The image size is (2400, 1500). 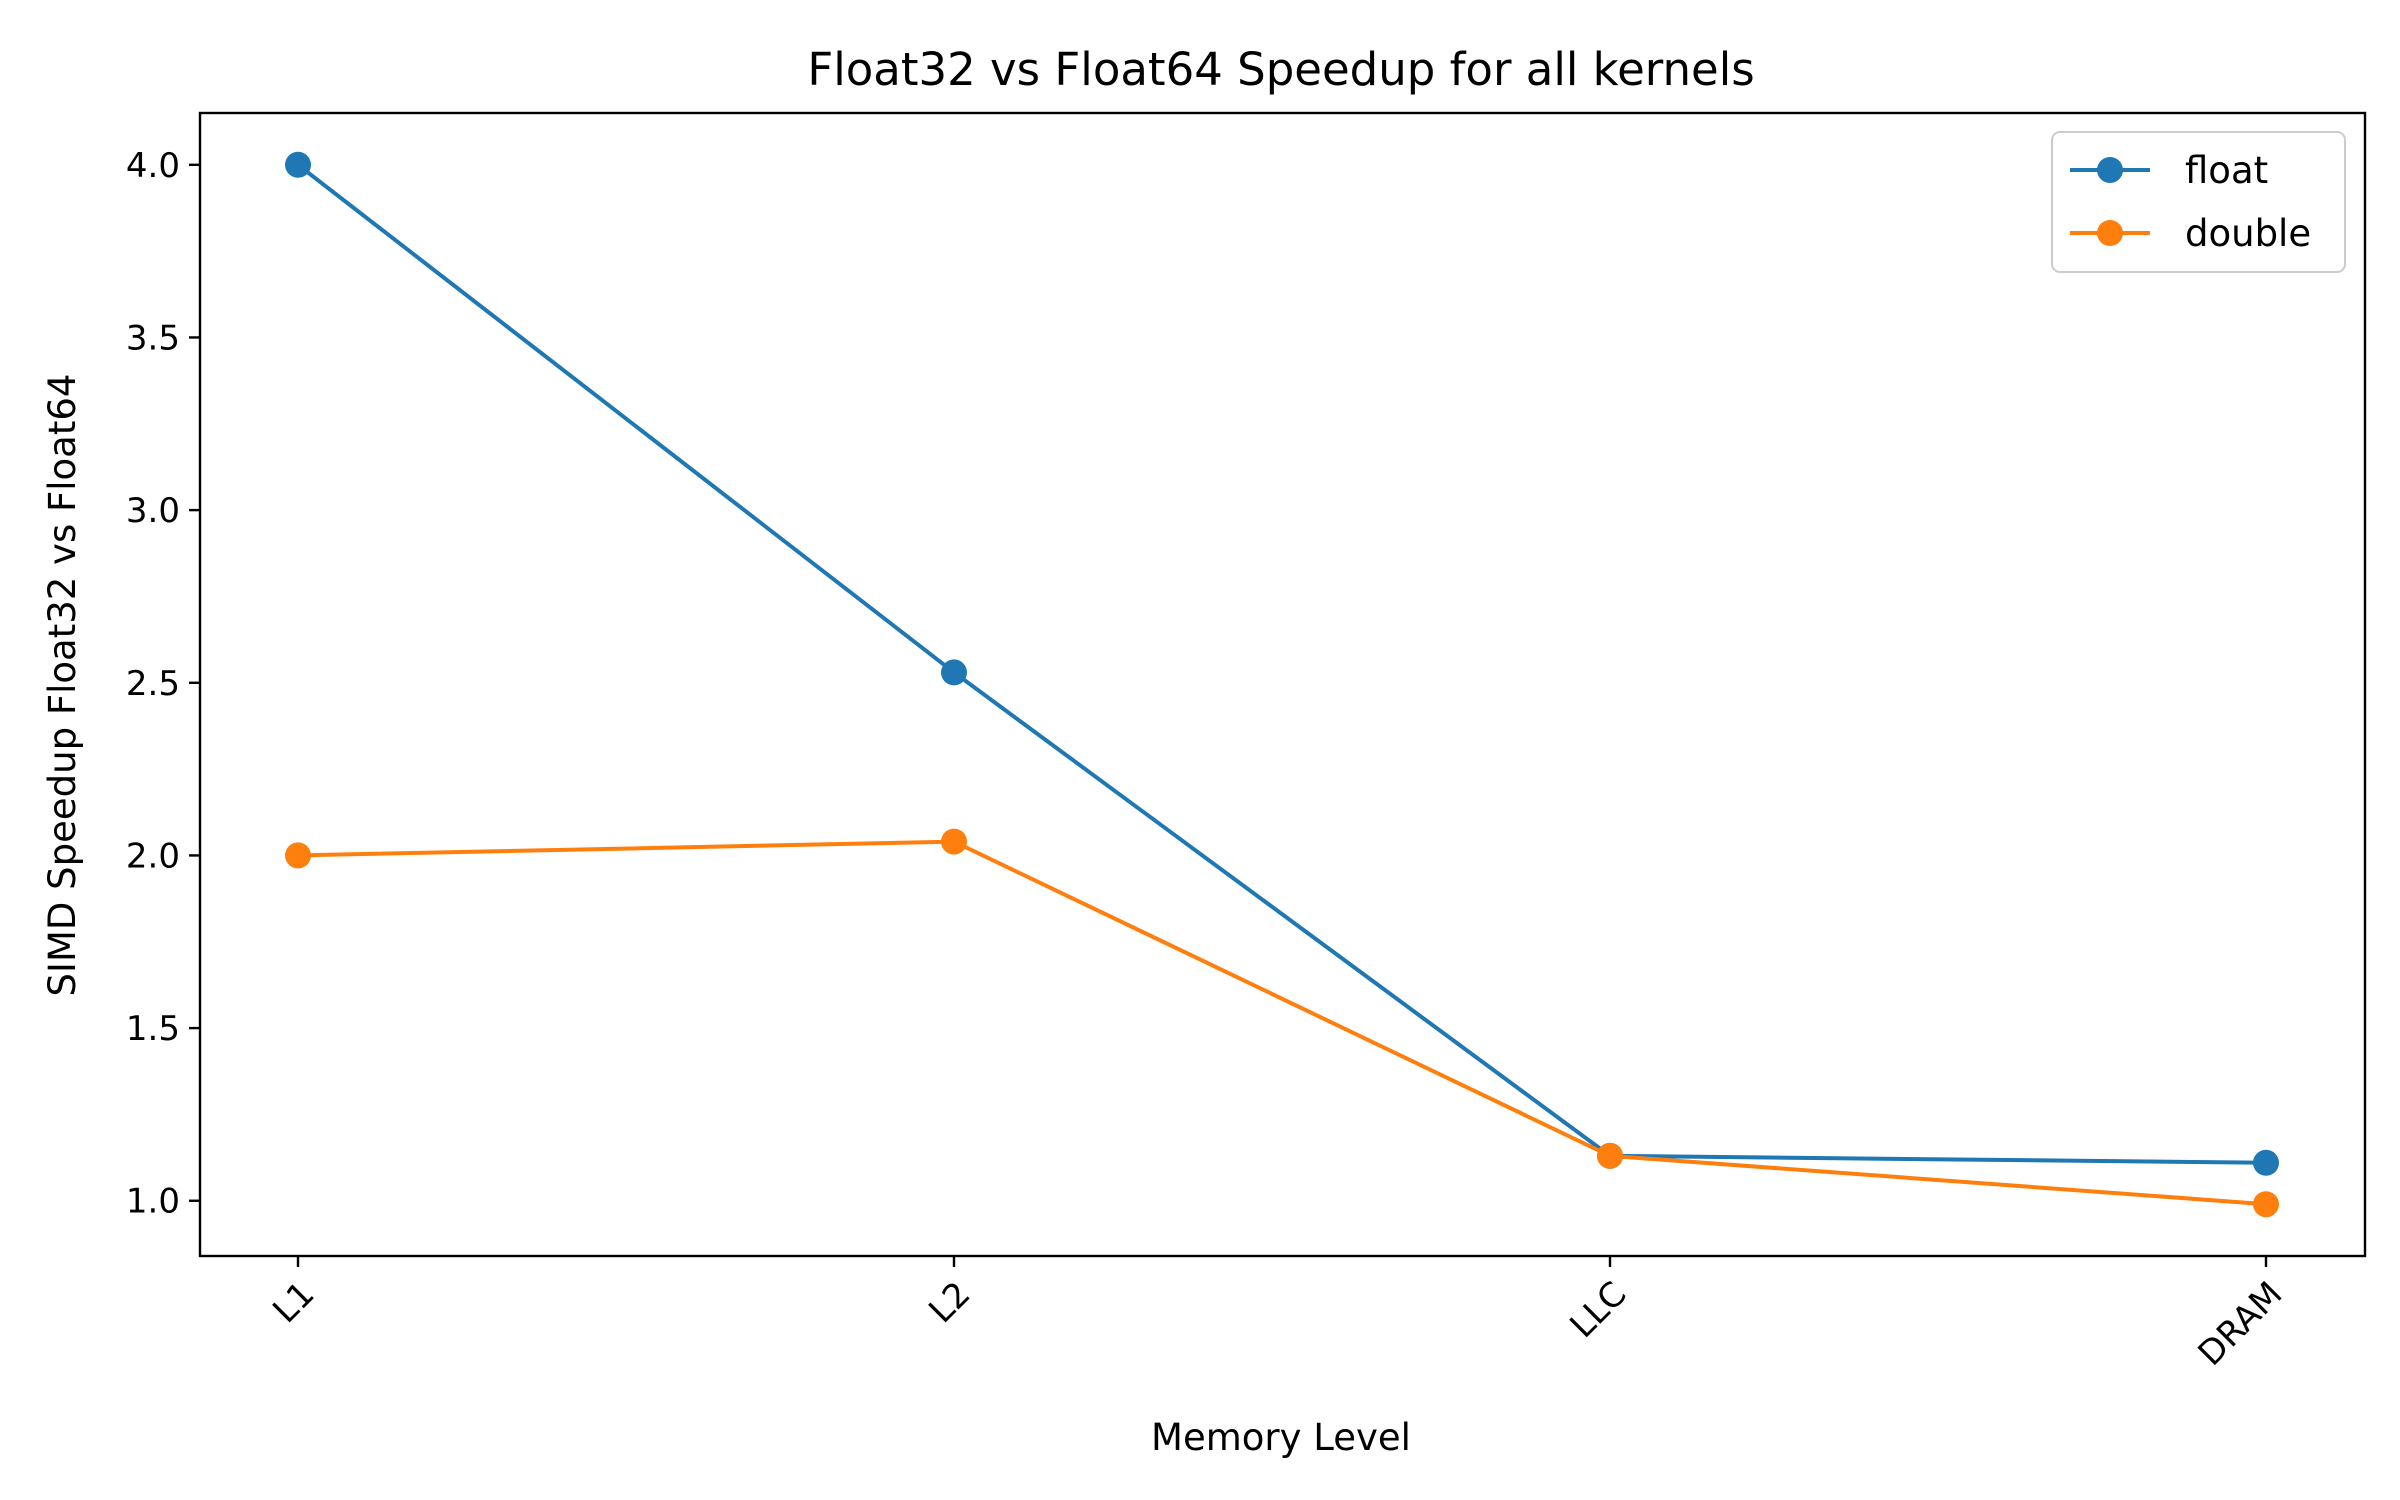 What do you see at coordinates (2248, 233) in the screenshot?
I see `legend-label: double` at bounding box center [2248, 233].